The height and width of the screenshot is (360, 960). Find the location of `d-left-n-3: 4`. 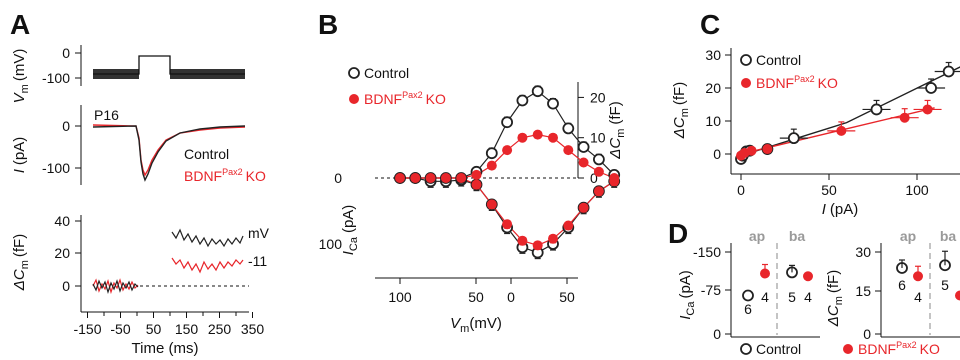

d-left-n-3: 4 is located at coordinates (808, 297).